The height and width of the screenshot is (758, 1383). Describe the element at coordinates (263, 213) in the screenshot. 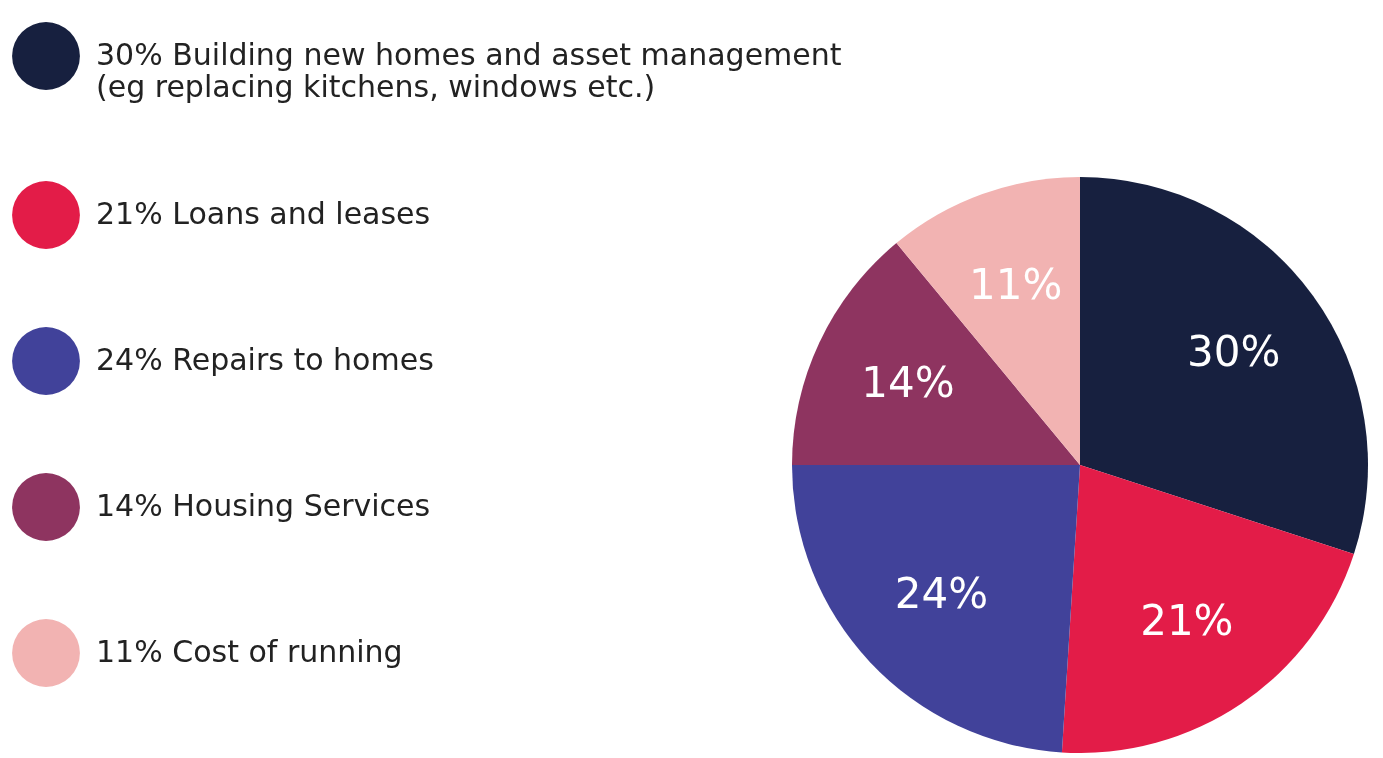

I see `legend-label: 21% Loans and leases` at that location.